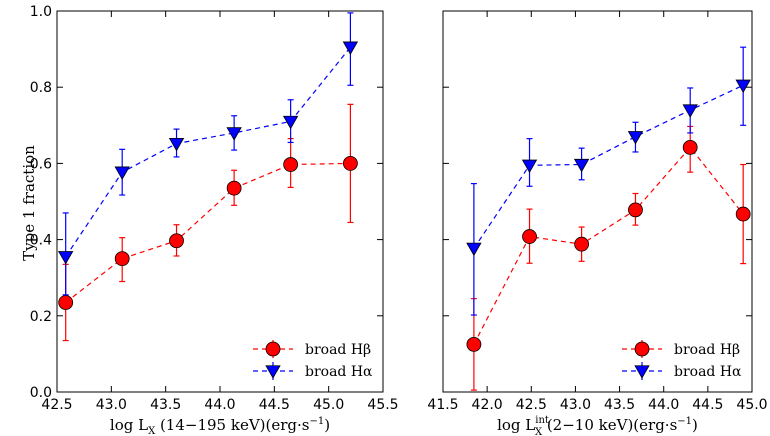 This screenshot has width=770, height=436. I want to click on x-axis-label: log Lint X (2−10 keV)(erg·s−1), so click(597, 425).